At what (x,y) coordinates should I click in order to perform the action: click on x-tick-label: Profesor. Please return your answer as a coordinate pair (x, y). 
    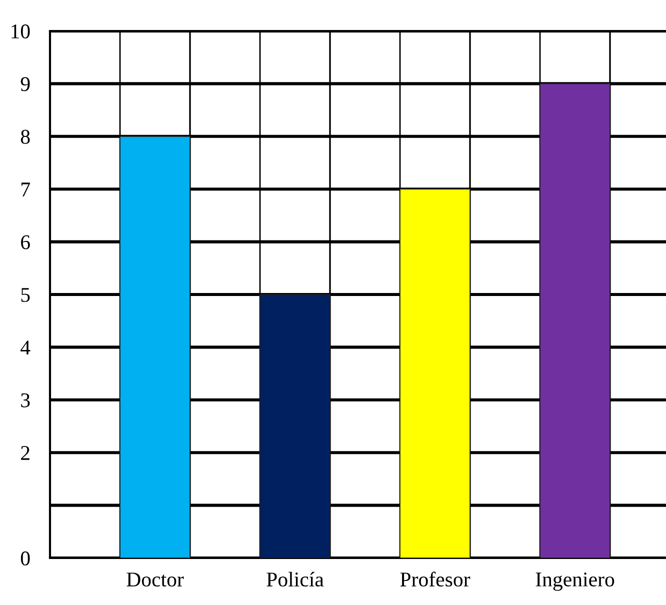
    Looking at the image, I should click on (435, 579).